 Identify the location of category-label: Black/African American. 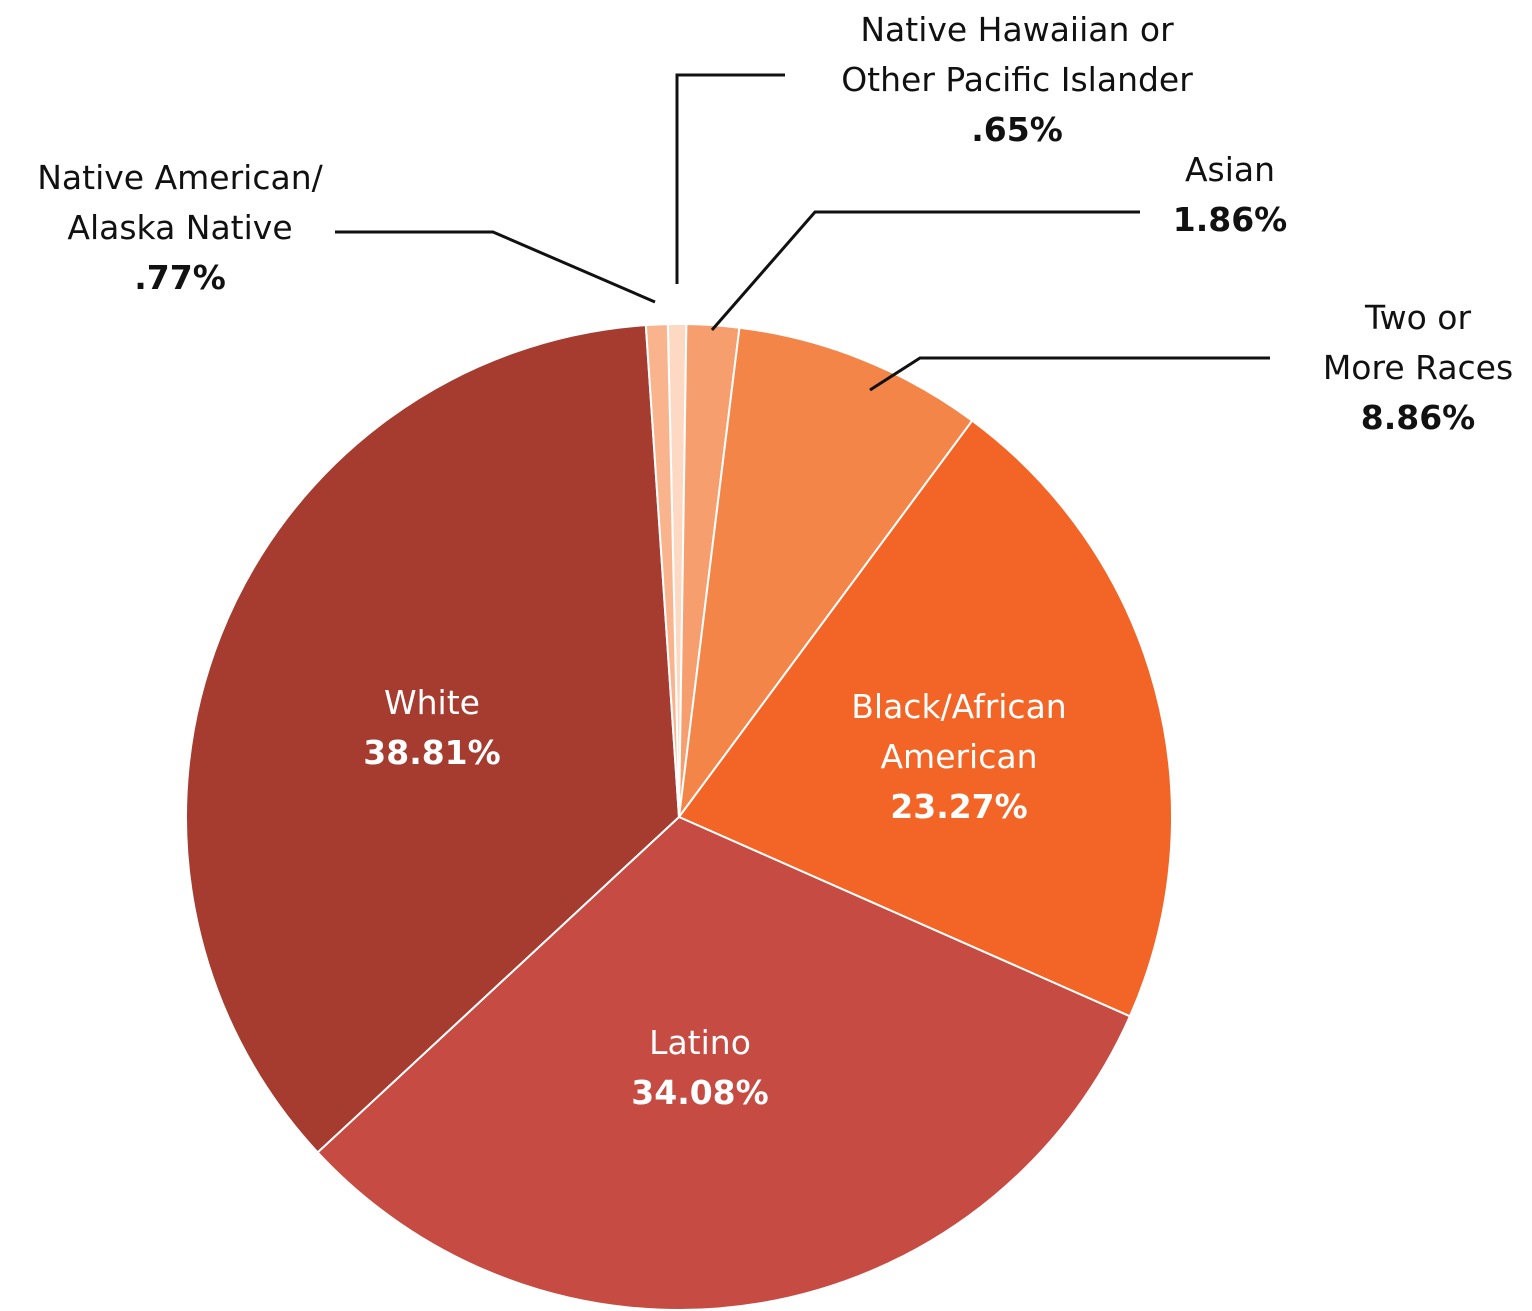
(959, 731).